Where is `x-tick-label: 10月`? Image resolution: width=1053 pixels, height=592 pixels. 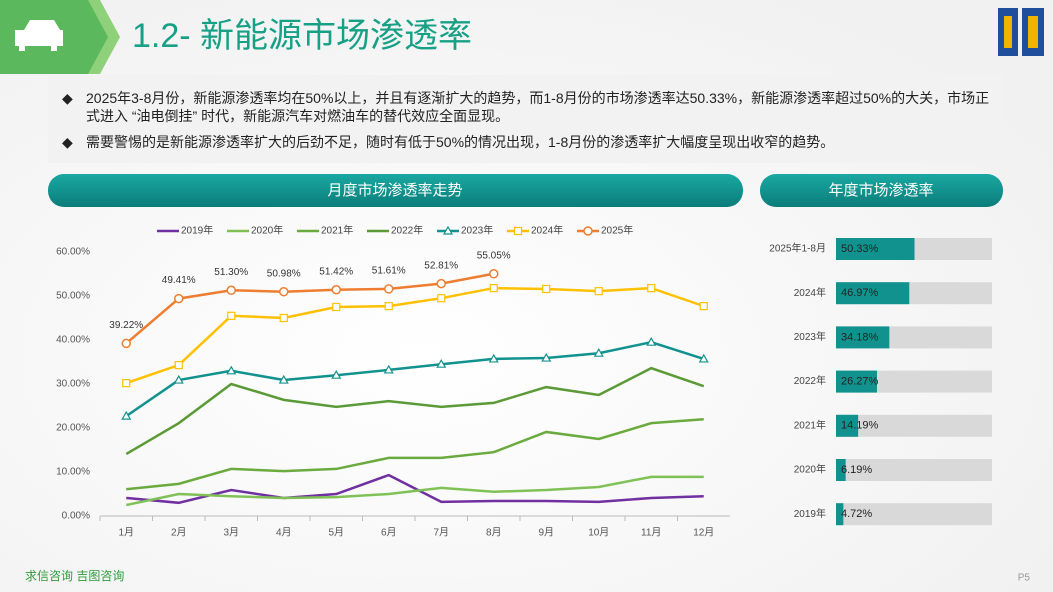
x-tick-label: 10月 is located at coordinates (598, 533).